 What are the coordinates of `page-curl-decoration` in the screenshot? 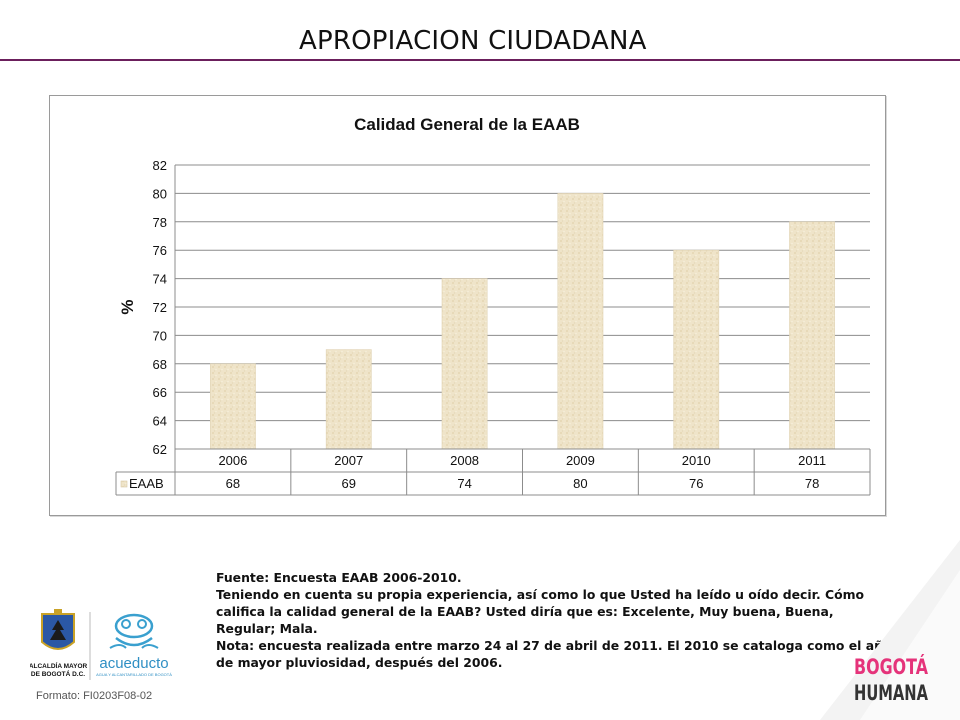 It's located at (890, 630).